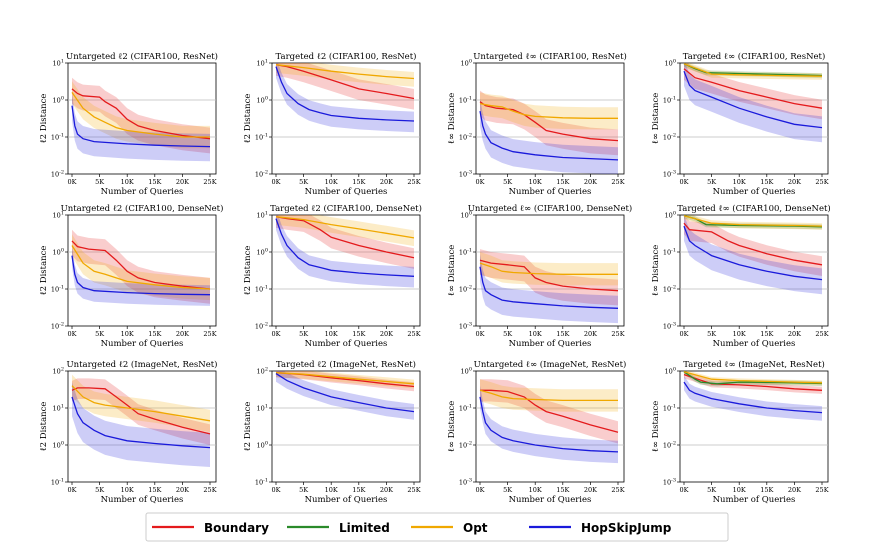 The image size is (876, 546). I want to click on y-tick-label: 10², so click(262, 371).